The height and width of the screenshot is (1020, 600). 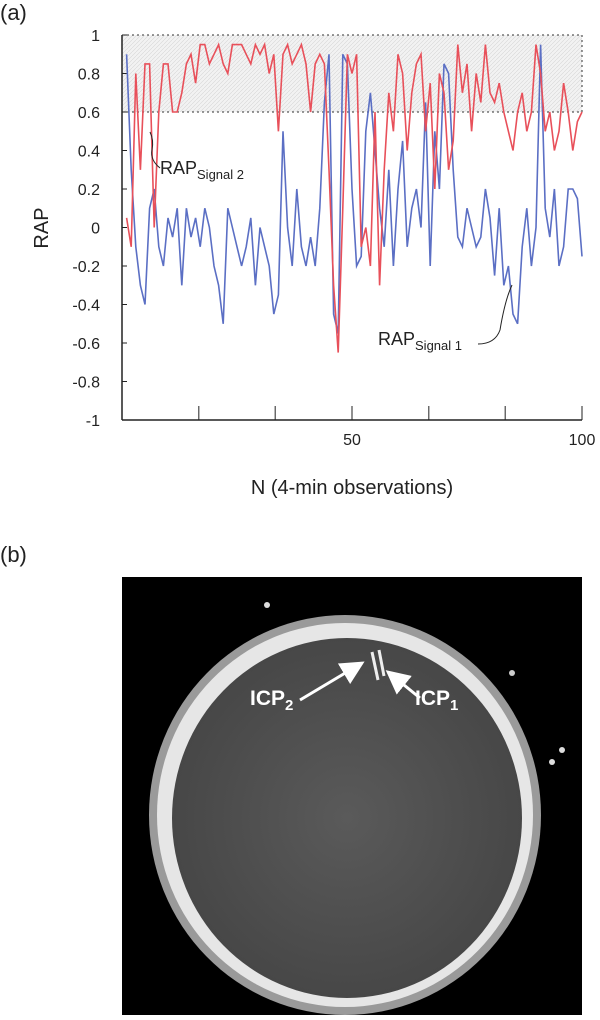 What do you see at coordinates (289, 705) in the screenshot?
I see `label-subscript: 2` at bounding box center [289, 705].